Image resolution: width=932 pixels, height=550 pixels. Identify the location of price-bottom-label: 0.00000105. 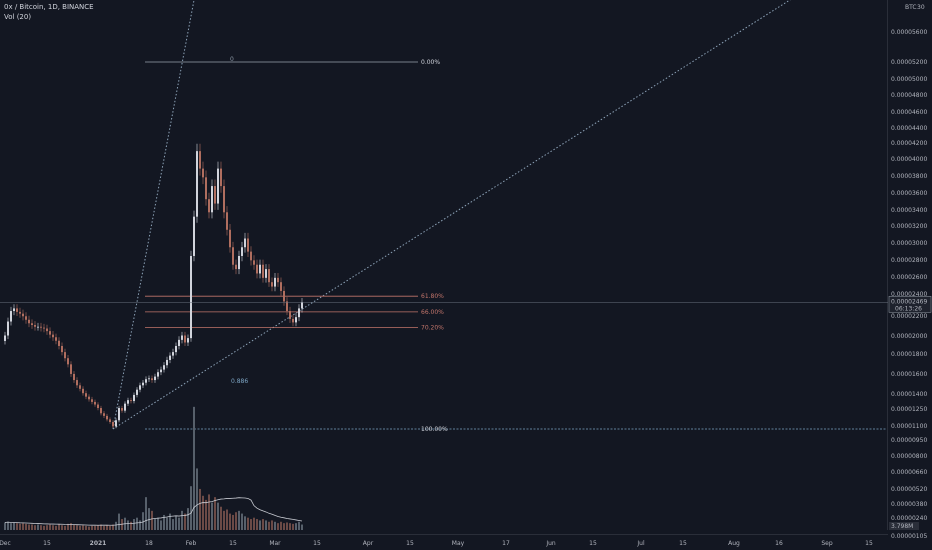
(909, 536).